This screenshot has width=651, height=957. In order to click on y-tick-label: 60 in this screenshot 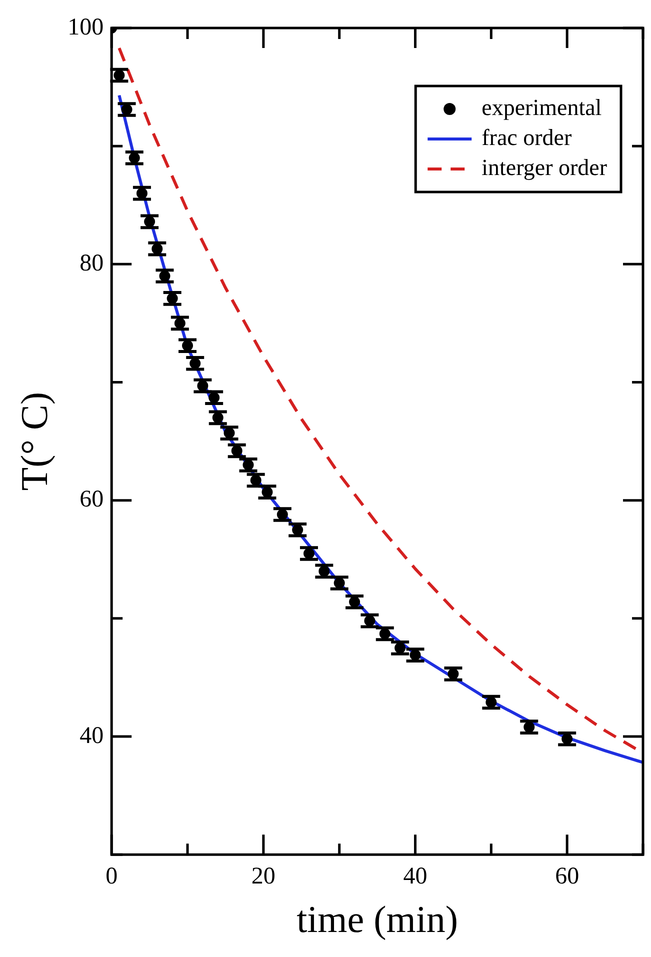, I will do `click(92, 499)`.